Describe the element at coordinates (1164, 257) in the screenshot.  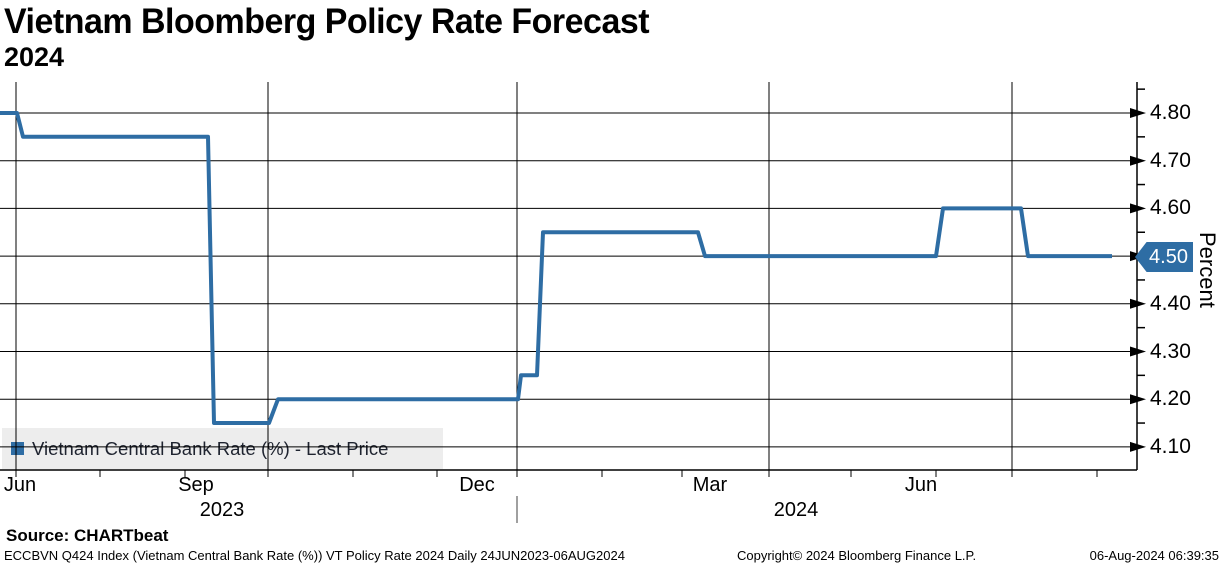
I see `last-price-badge: 4.50` at that location.